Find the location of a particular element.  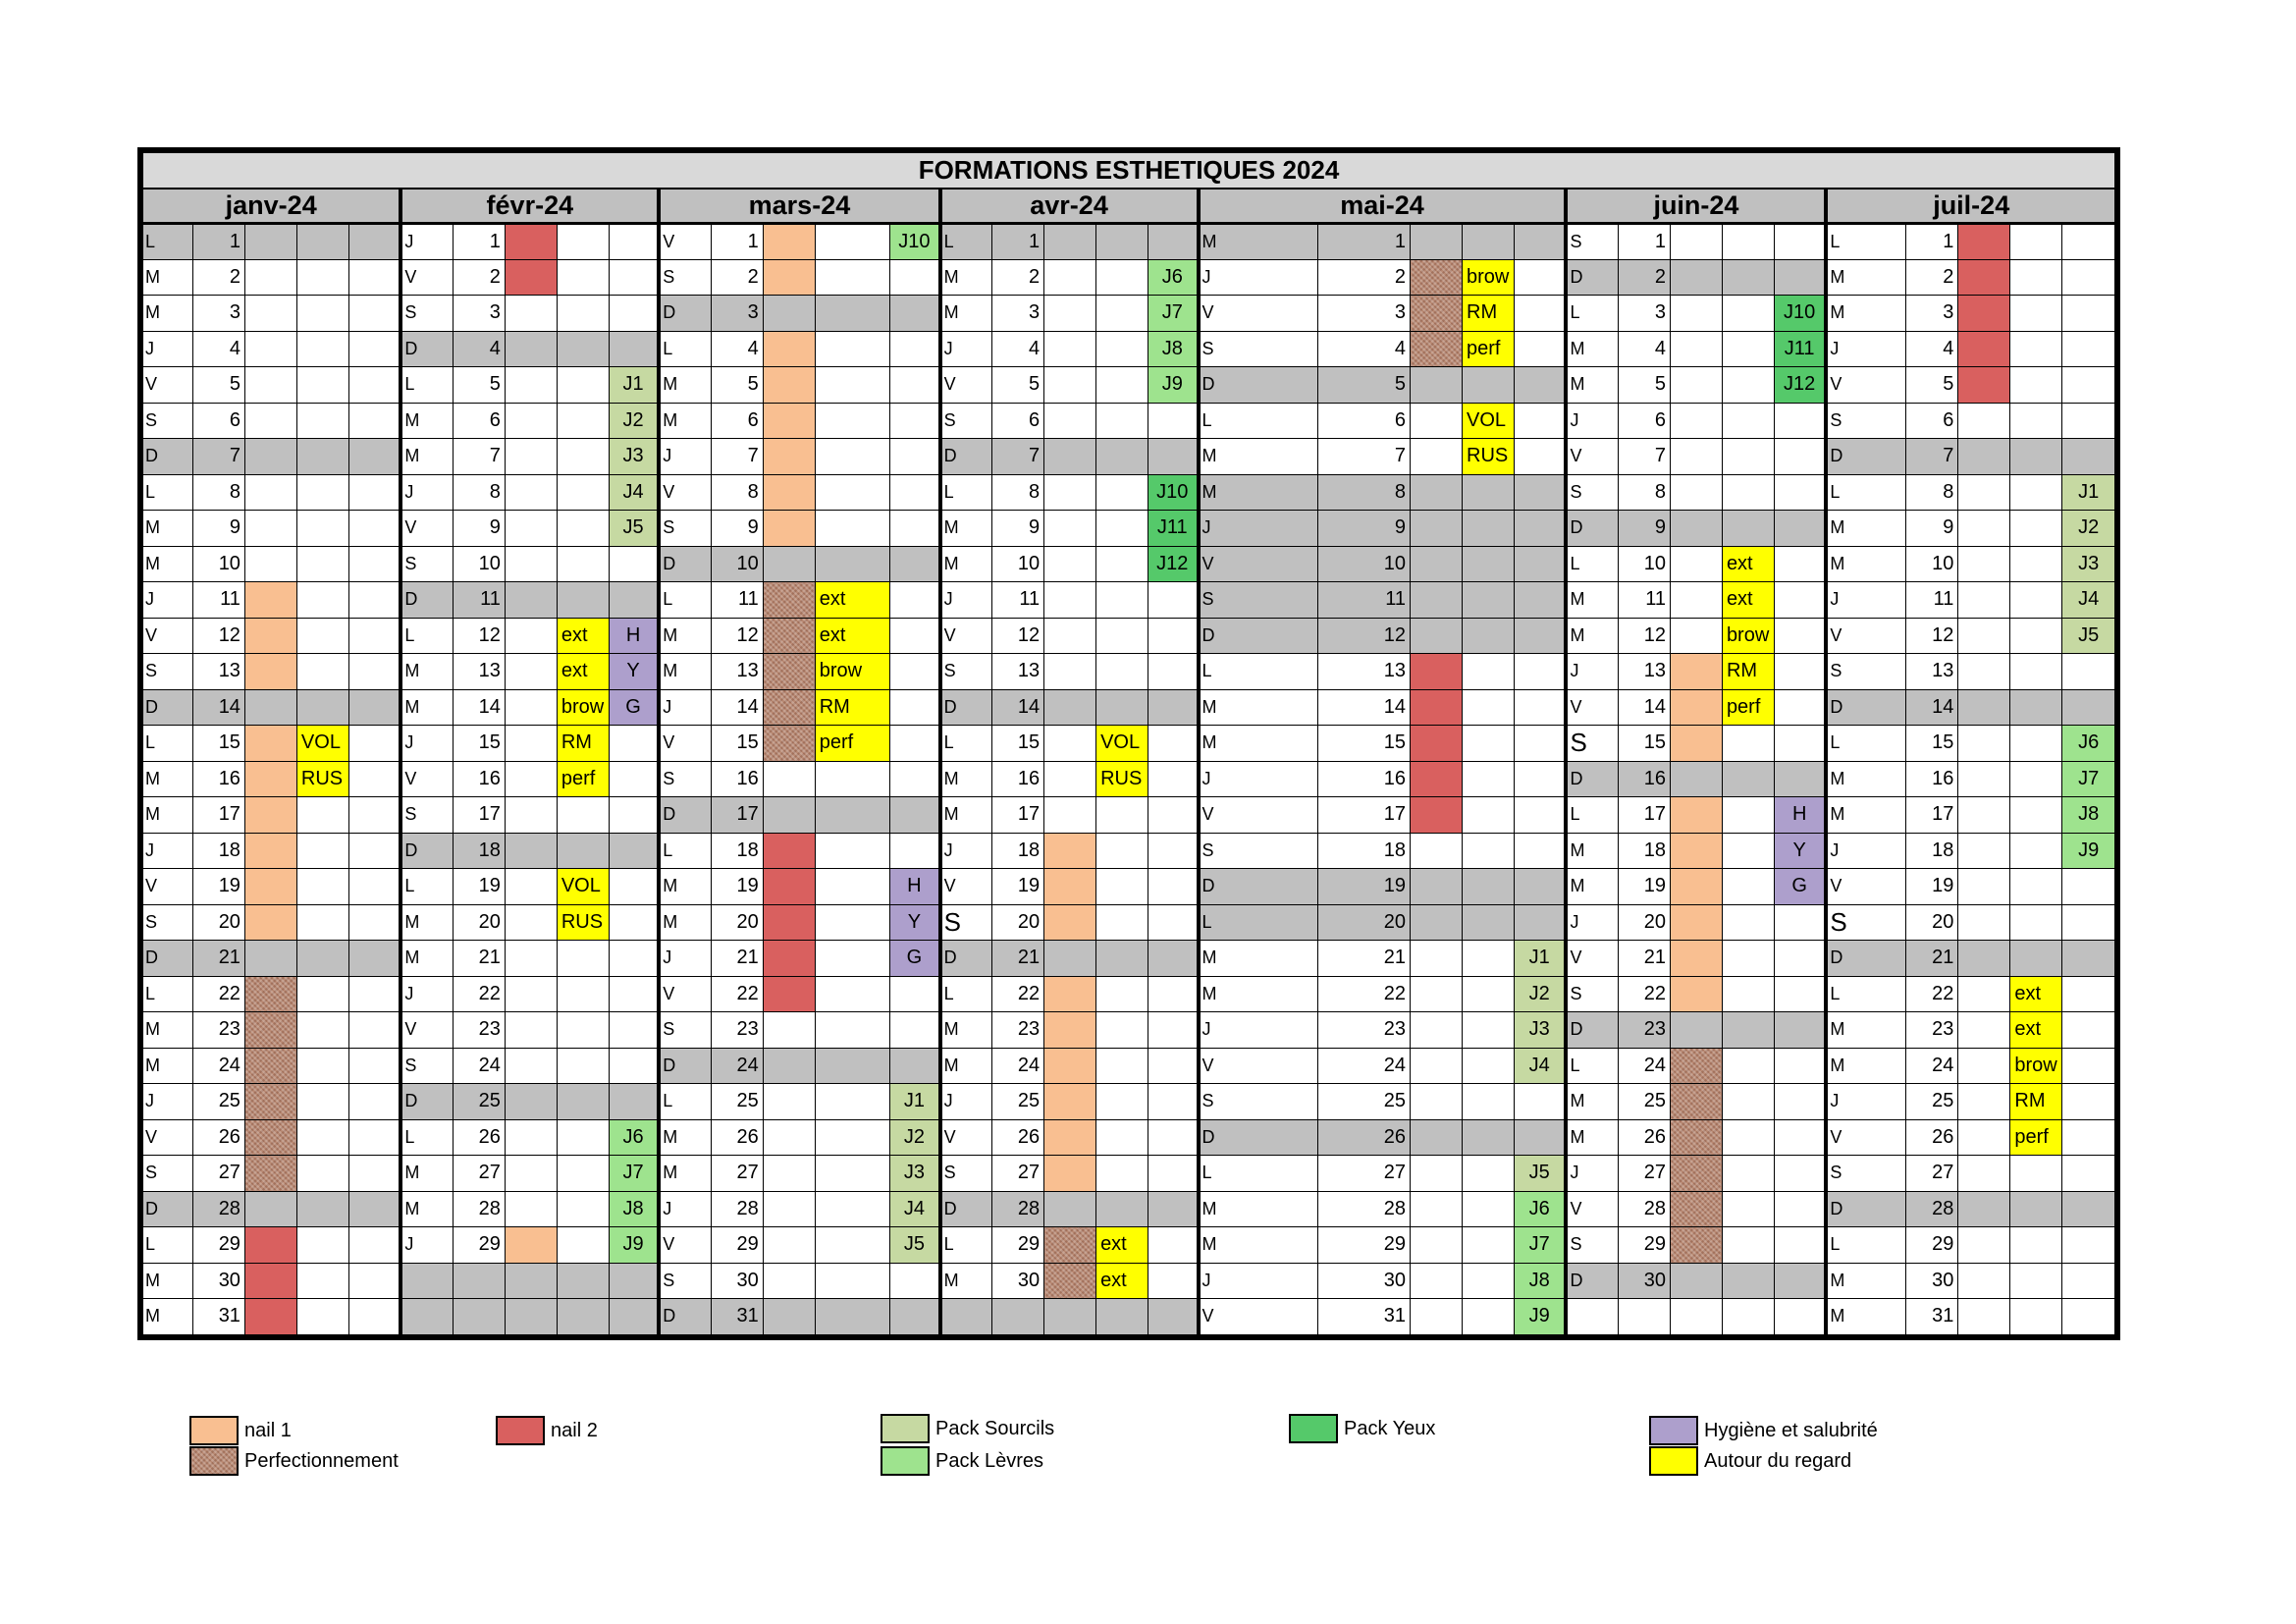

event-cell: RUS is located at coordinates (1122, 778).